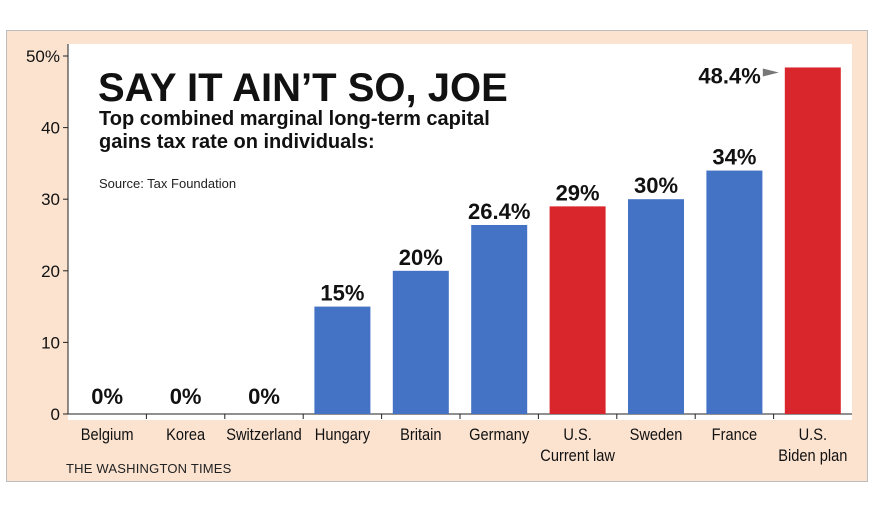 This screenshot has height=511, width=878. What do you see at coordinates (50, 199) in the screenshot?
I see `y-tick-label: 30` at bounding box center [50, 199].